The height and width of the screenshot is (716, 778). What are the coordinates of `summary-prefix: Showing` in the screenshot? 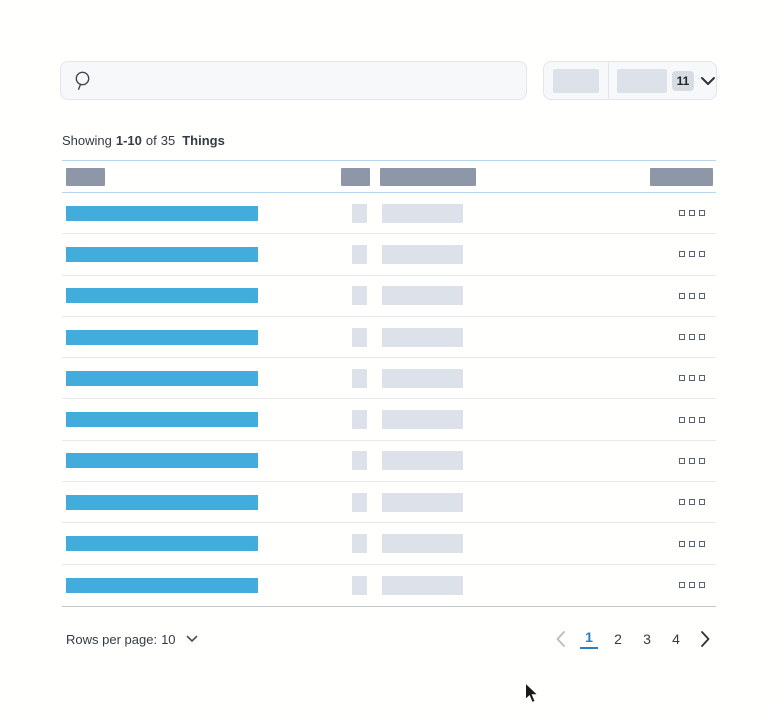 It's located at (87, 140).